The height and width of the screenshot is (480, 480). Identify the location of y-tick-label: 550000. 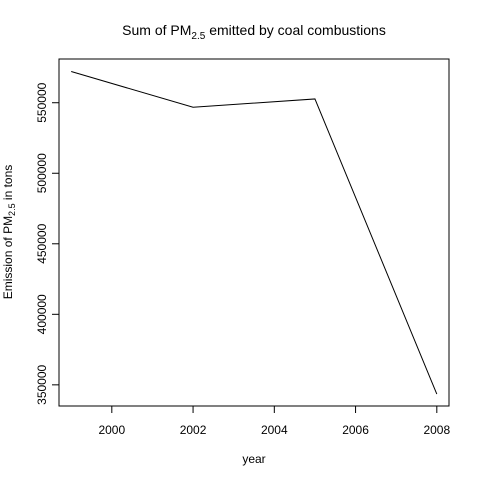
(42, 102).